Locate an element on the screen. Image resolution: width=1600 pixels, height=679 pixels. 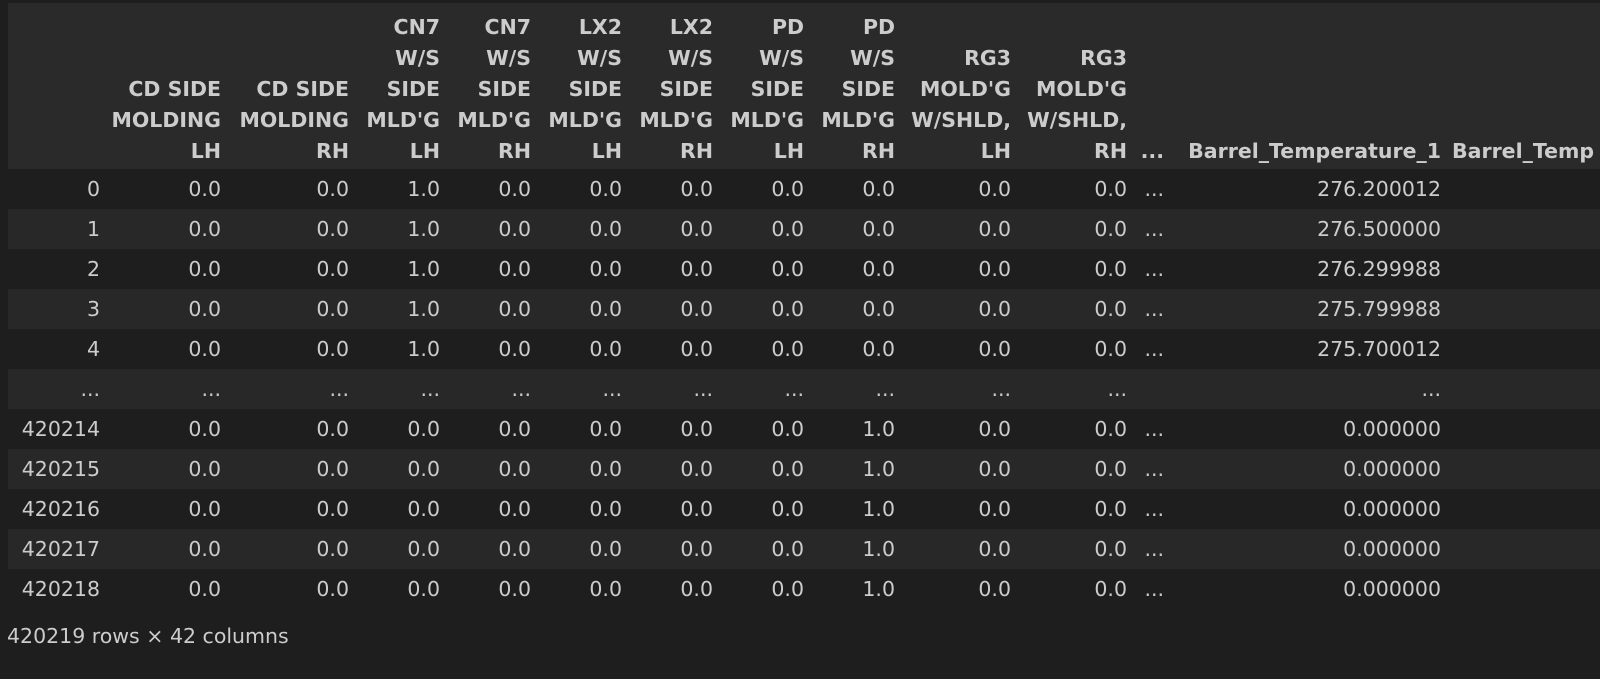
column-header: PD W/S SIDE MLD'G RH is located at coordinates (856, 86).